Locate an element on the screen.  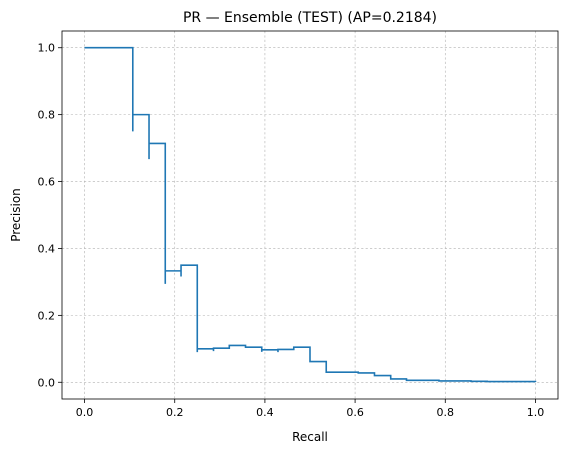
x-tick-label: 0.6 is located at coordinates (355, 412).